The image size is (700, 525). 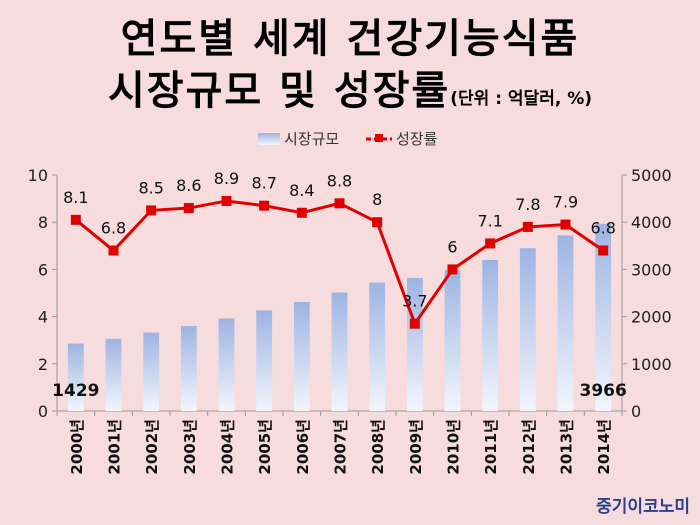 I want to click on x-tick-label: 2009년, so click(x=416, y=447).